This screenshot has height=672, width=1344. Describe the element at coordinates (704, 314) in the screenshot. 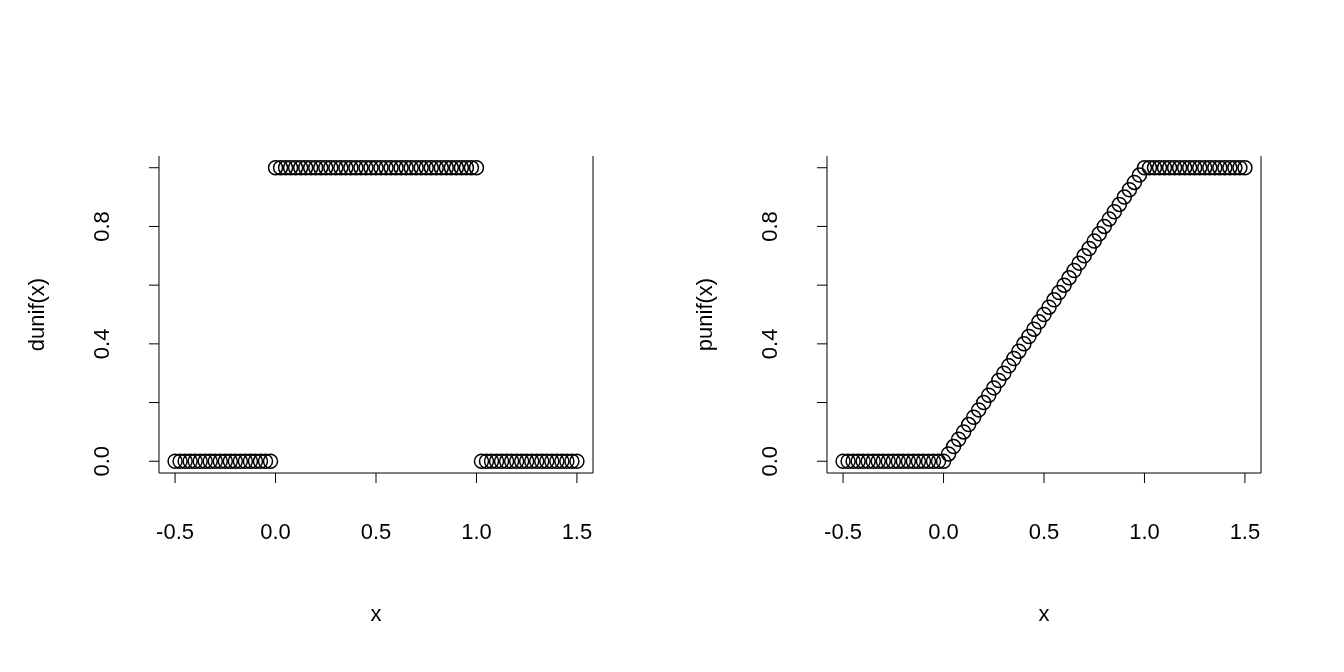

I see `y-axis-title: punif(x)` at that location.